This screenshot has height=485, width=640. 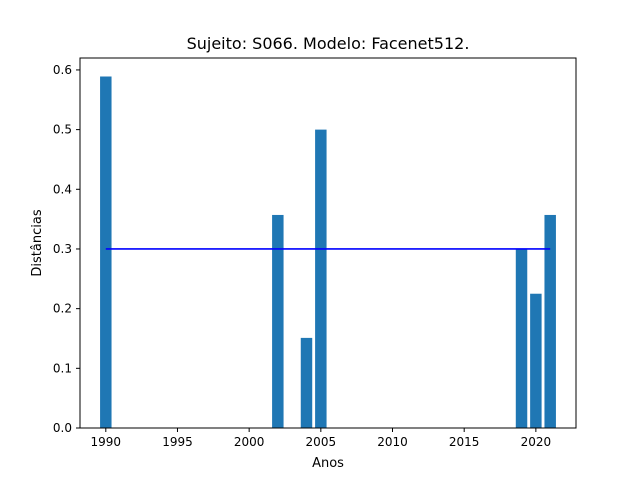 What do you see at coordinates (37, 242) in the screenshot?
I see `y-axis-label: Distâncias` at bounding box center [37, 242].